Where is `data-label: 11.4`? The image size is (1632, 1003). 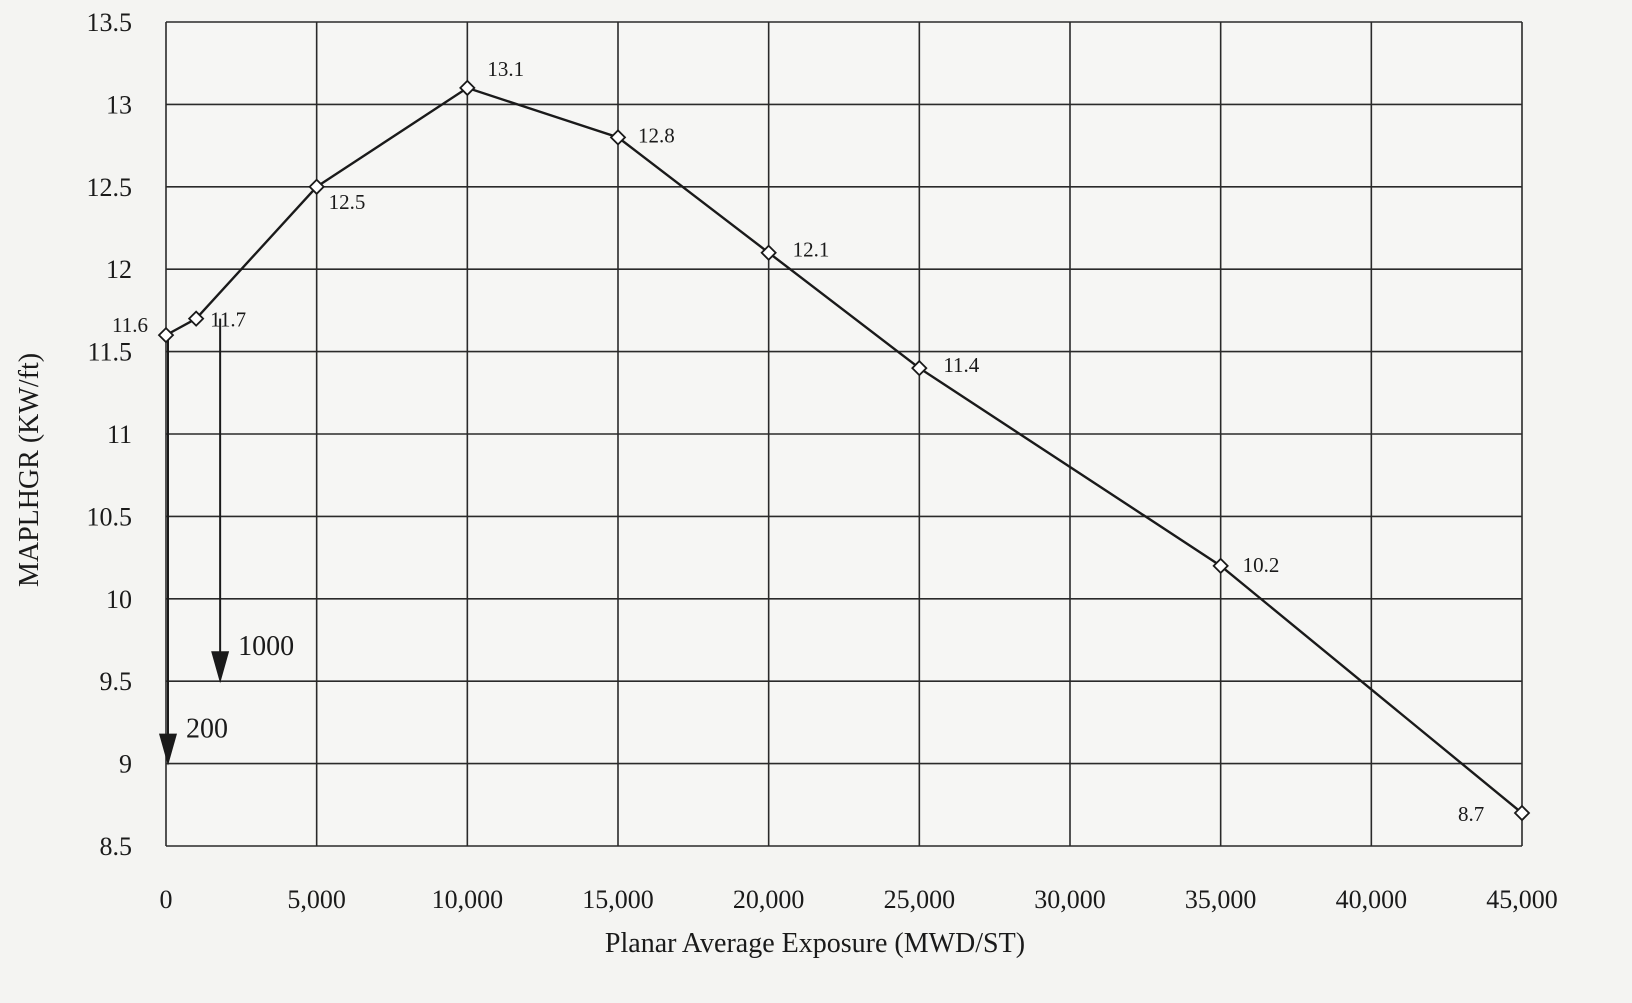
data-label: 11.4 is located at coordinates (961, 365).